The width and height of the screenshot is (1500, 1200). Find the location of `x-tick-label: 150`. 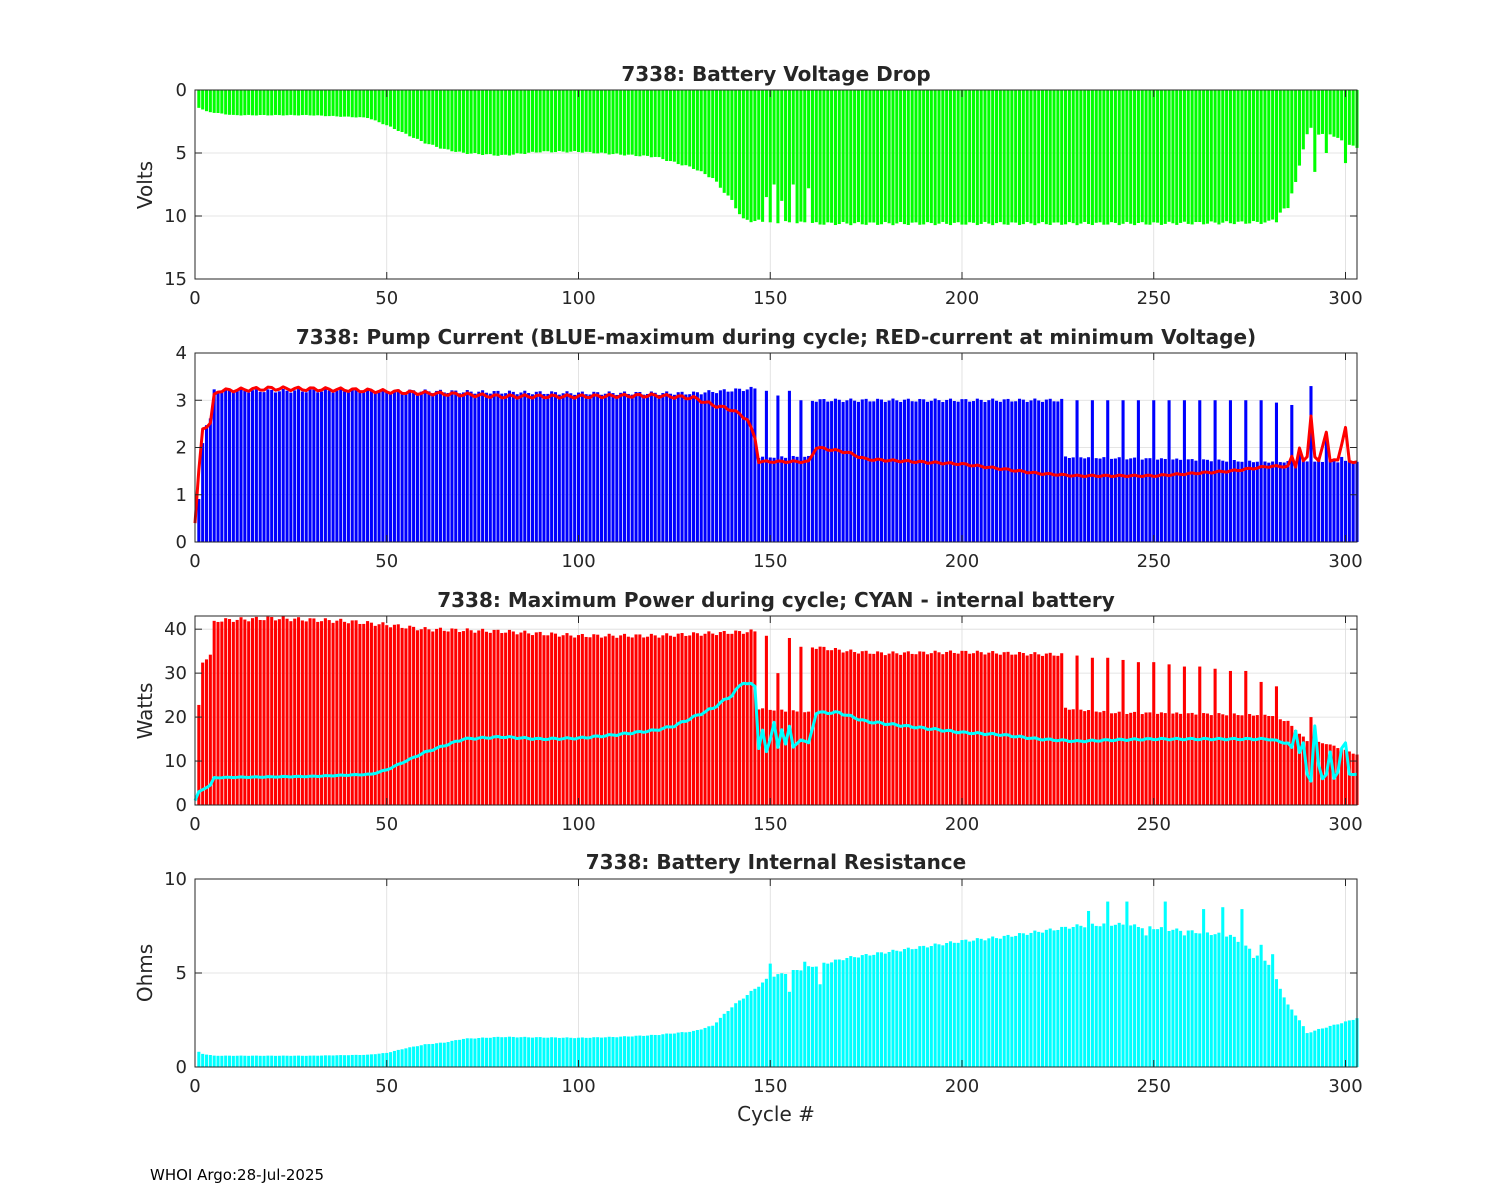

x-tick-label: 150 is located at coordinates (770, 298).